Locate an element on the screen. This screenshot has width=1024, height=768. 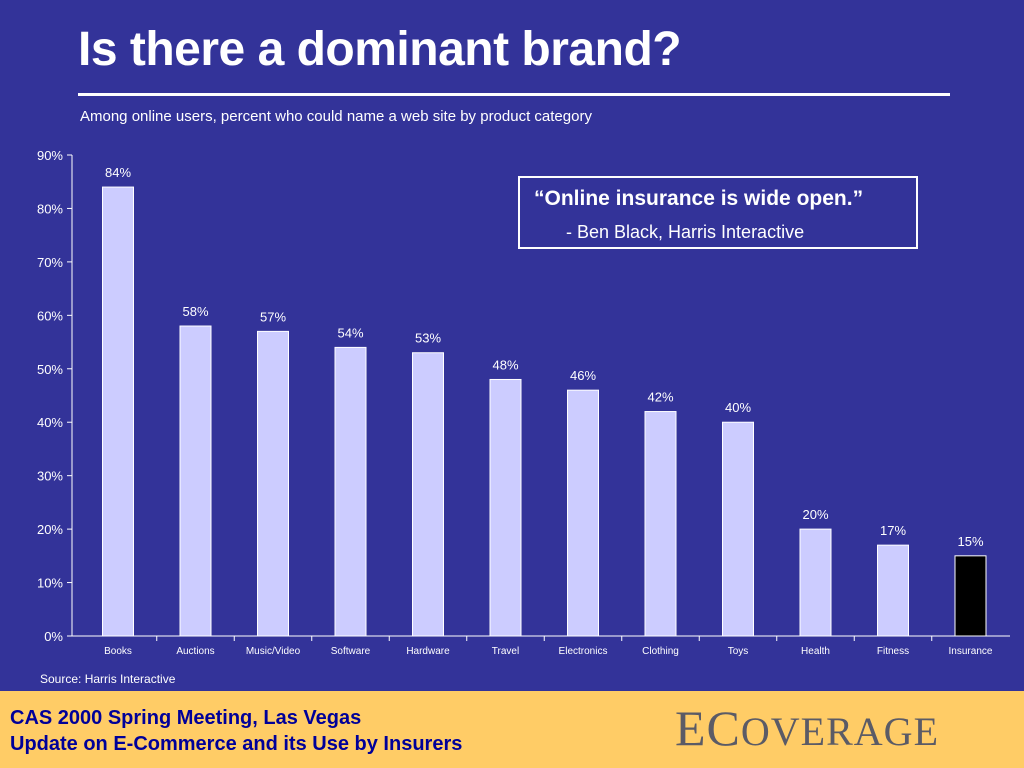
x-tick-label: Music/Video is located at coordinates (273, 651).